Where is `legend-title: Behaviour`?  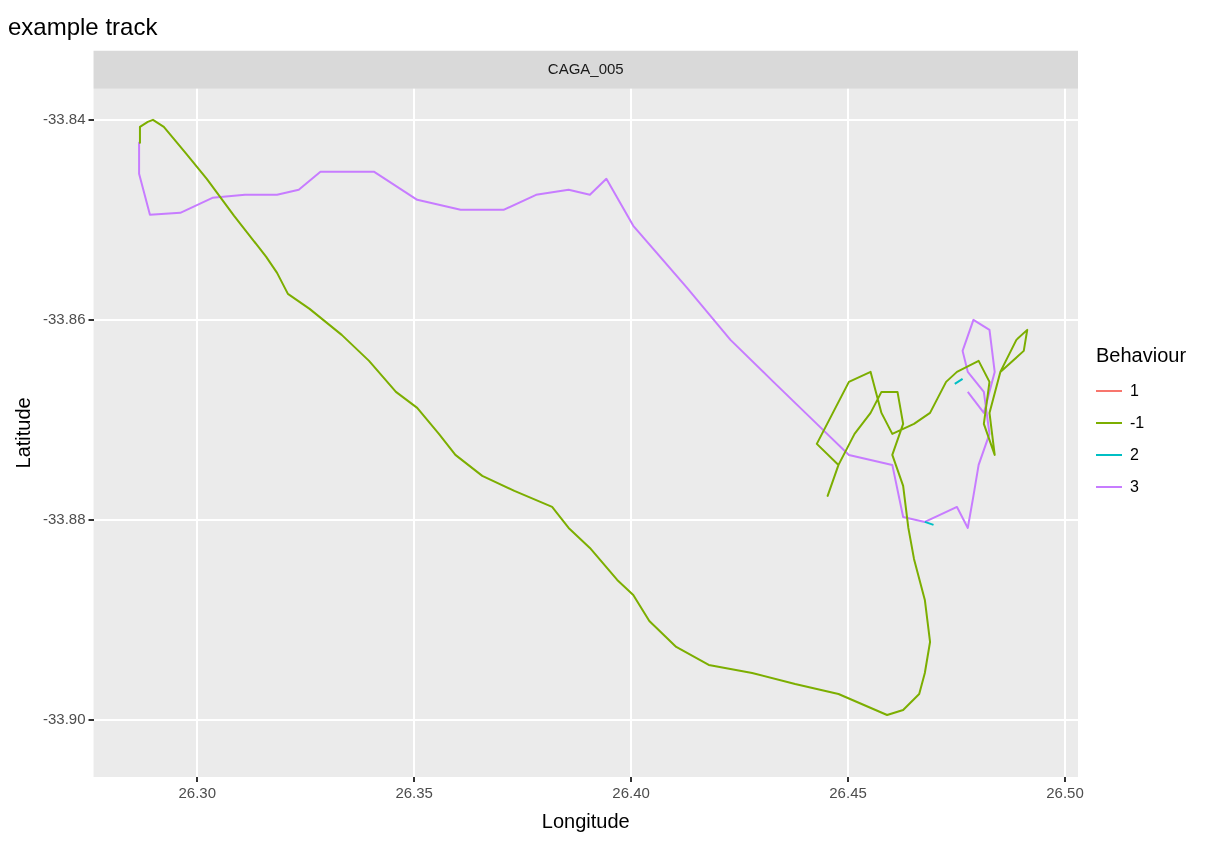 legend-title: Behaviour is located at coordinates (1141, 355).